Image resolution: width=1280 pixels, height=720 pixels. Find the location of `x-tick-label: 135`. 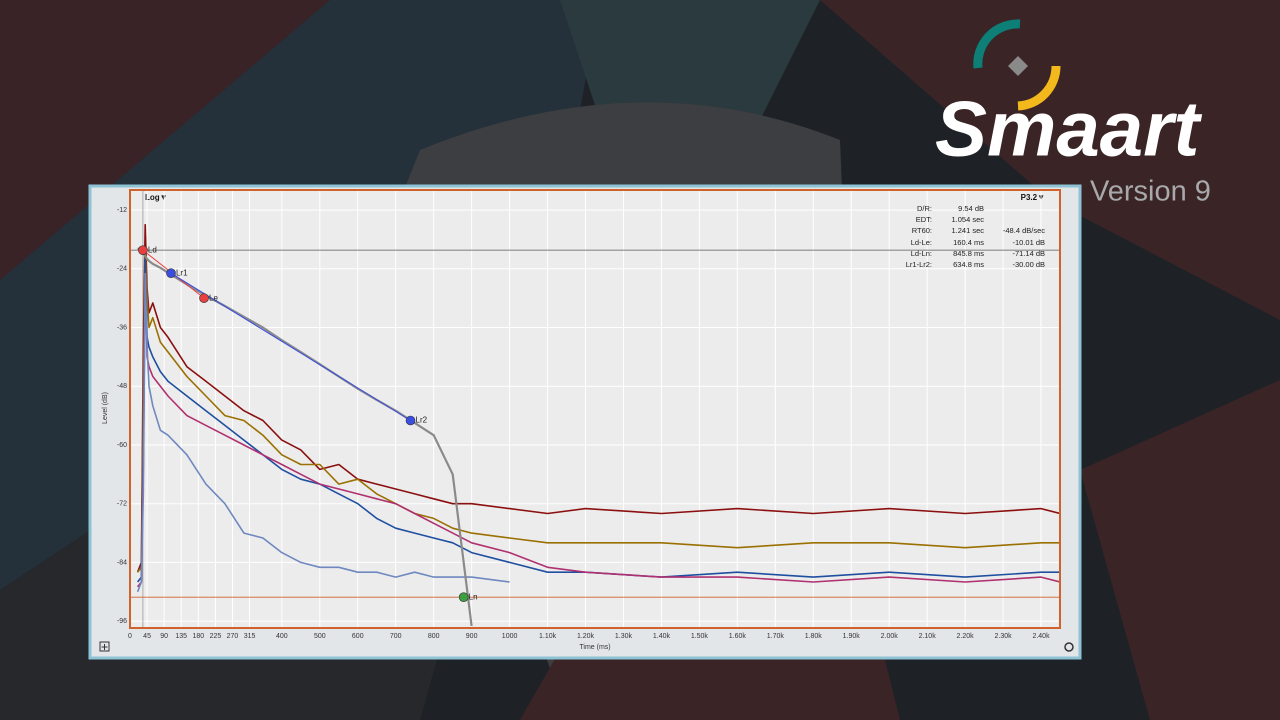

x-tick-label: 135 is located at coordinates (181, 636).